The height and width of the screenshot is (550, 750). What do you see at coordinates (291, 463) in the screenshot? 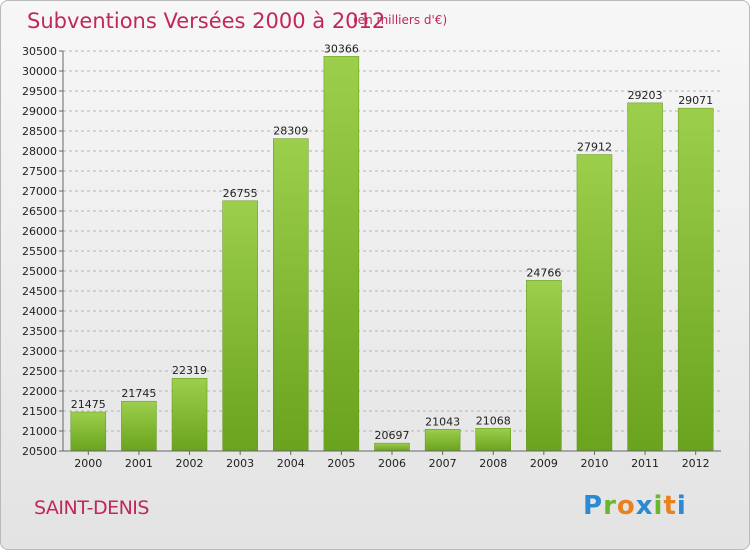
I see `x-tick-label-2004: 2004` at bounding box center [291, 463].